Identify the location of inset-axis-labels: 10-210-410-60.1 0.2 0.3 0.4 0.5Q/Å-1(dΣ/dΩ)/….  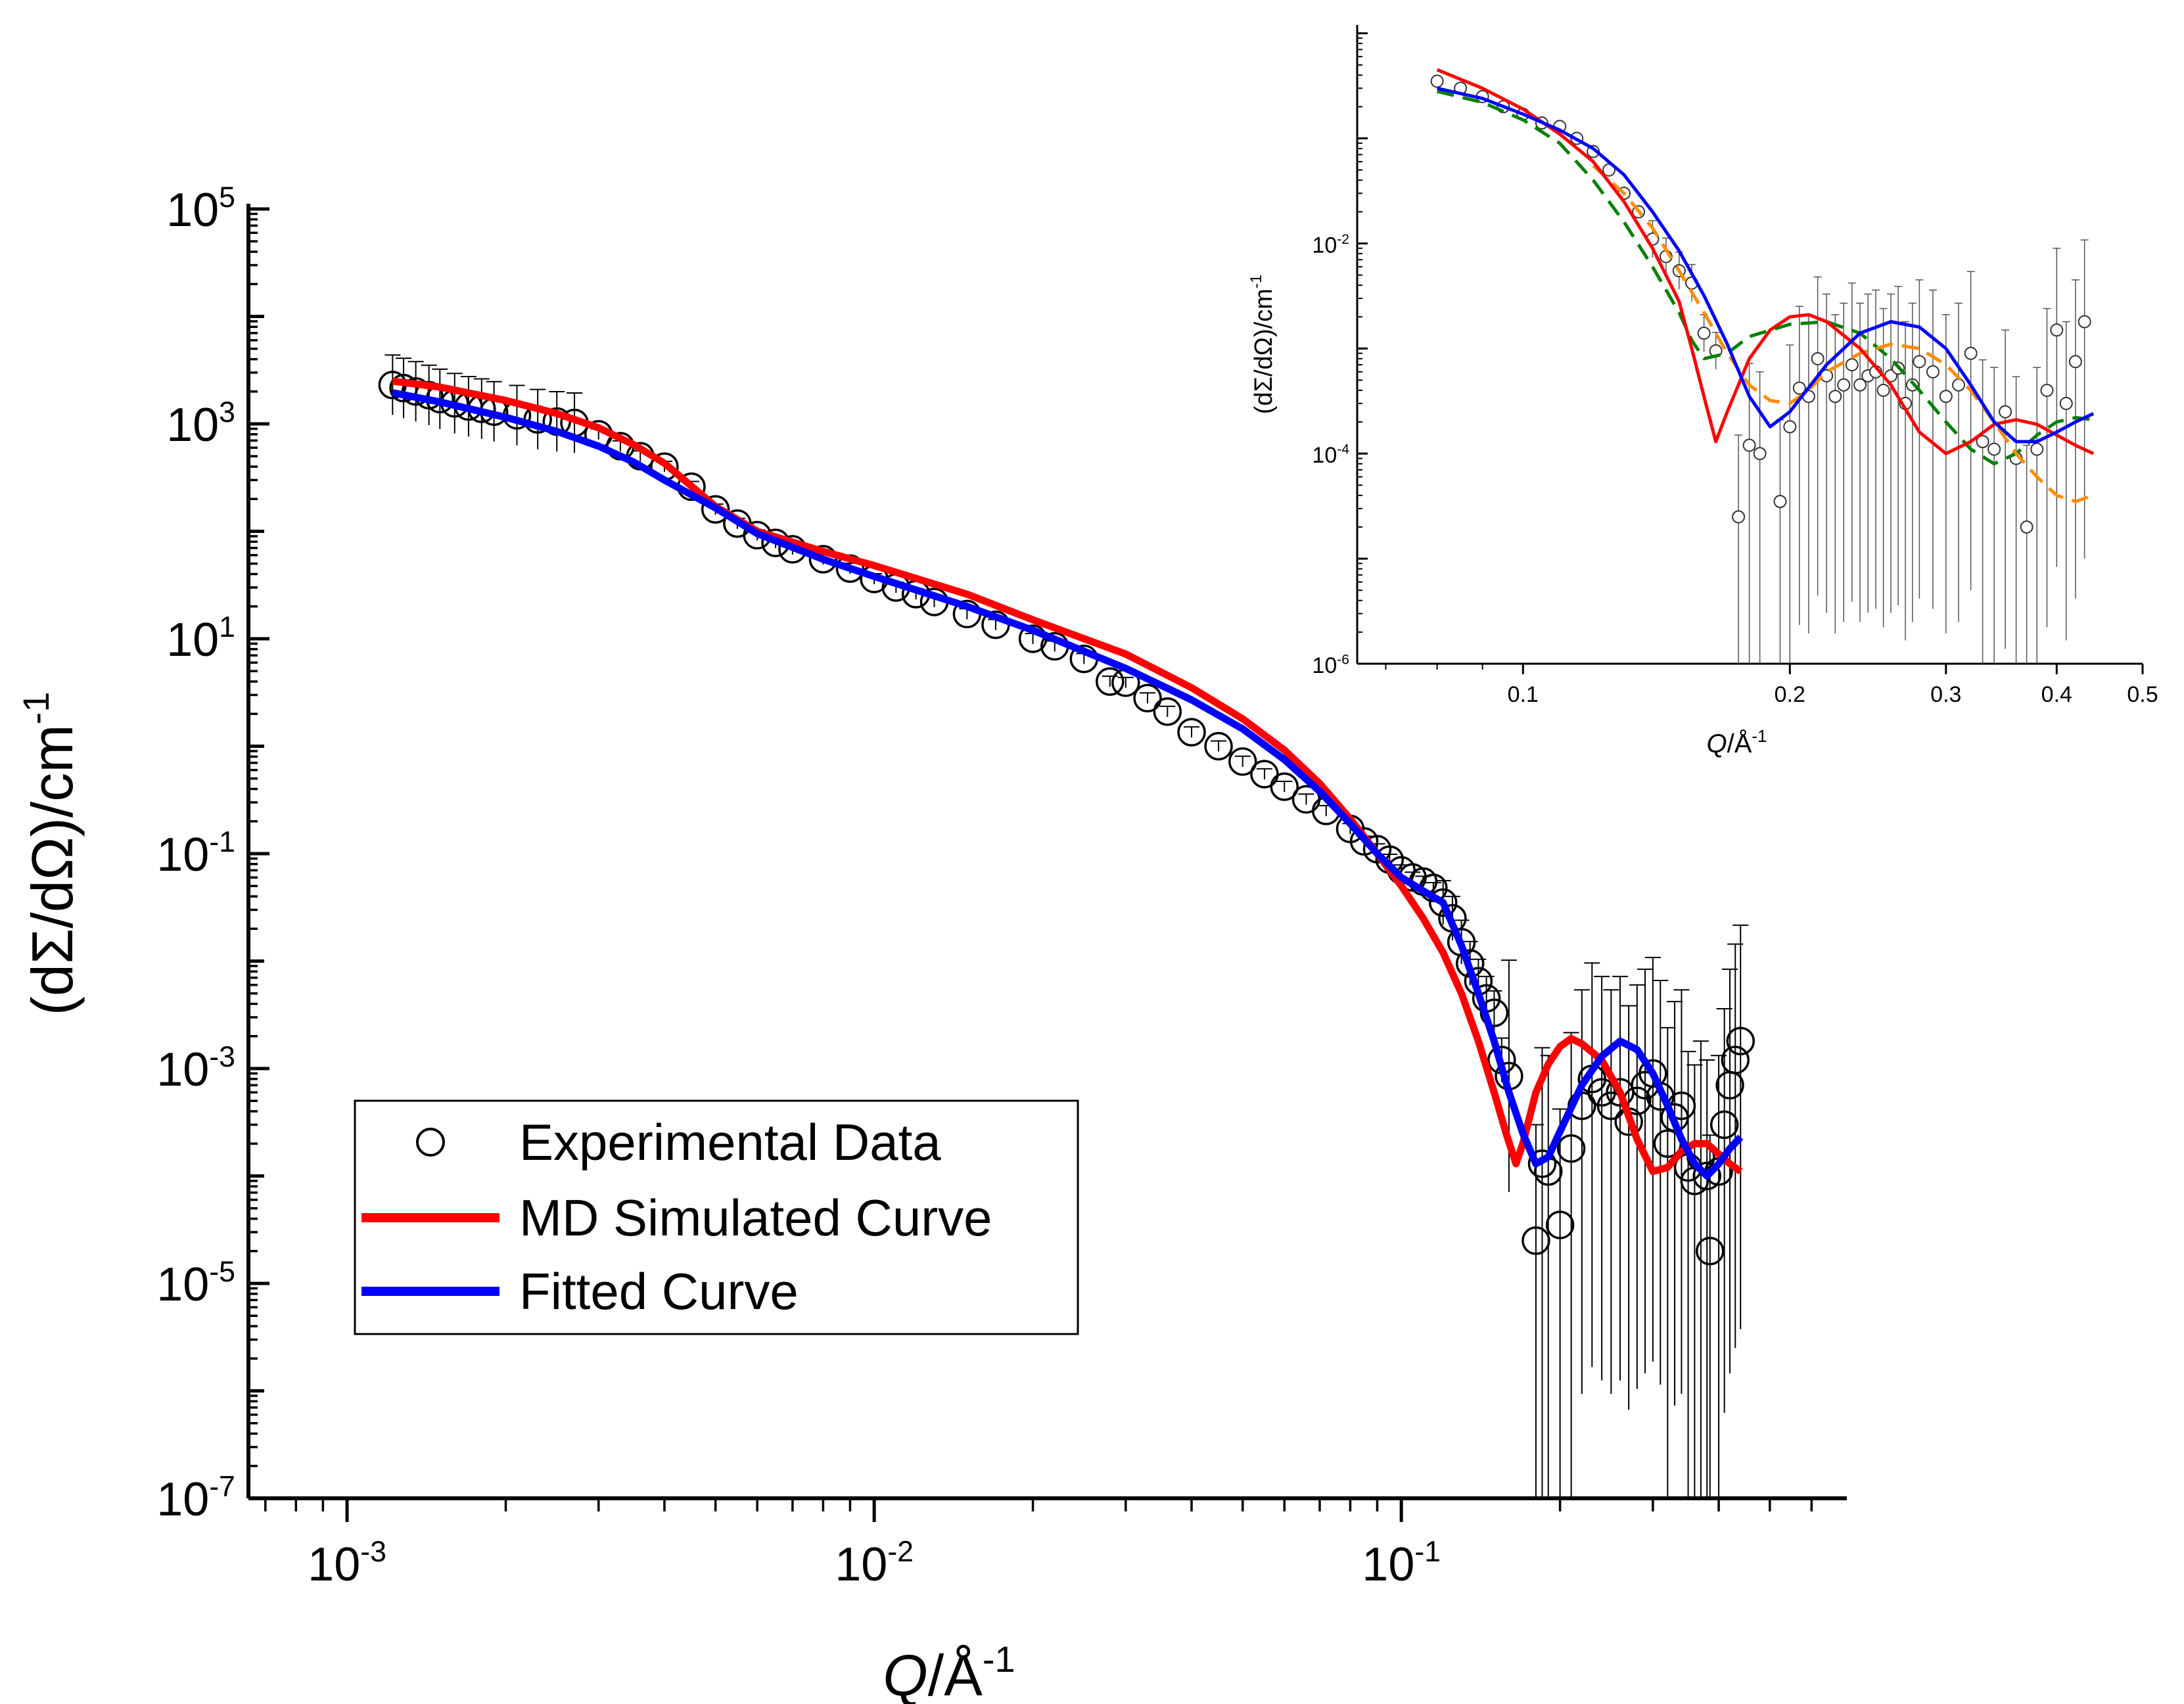
(1702, 495).